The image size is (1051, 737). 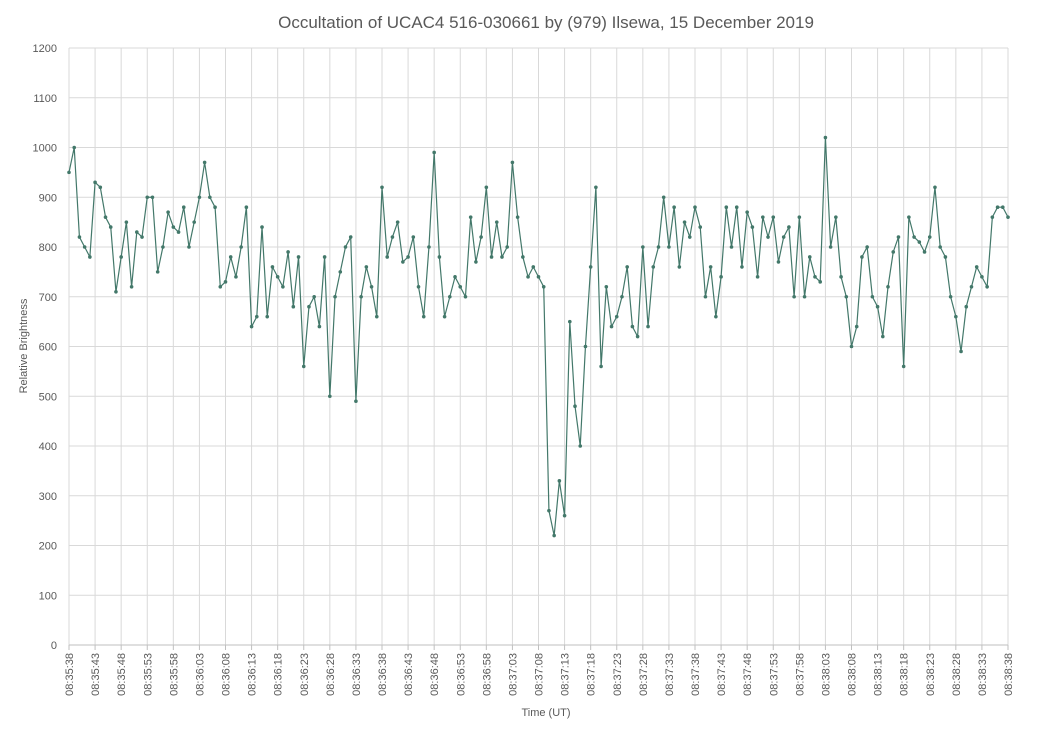 What do you see at coordinates (670, 674) in the screenshot?
I see `x-tick-label: 08:37:33` at bounding box center [670, 674].